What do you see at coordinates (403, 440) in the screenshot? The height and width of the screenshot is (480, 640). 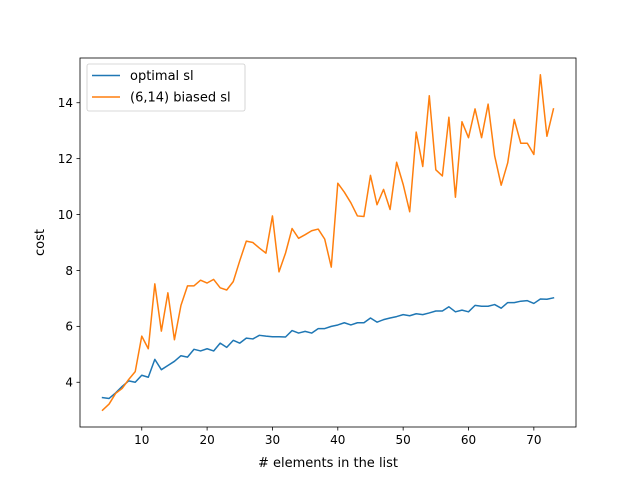 I see `x-tick-label: 50` at bounding box center [403, 440].